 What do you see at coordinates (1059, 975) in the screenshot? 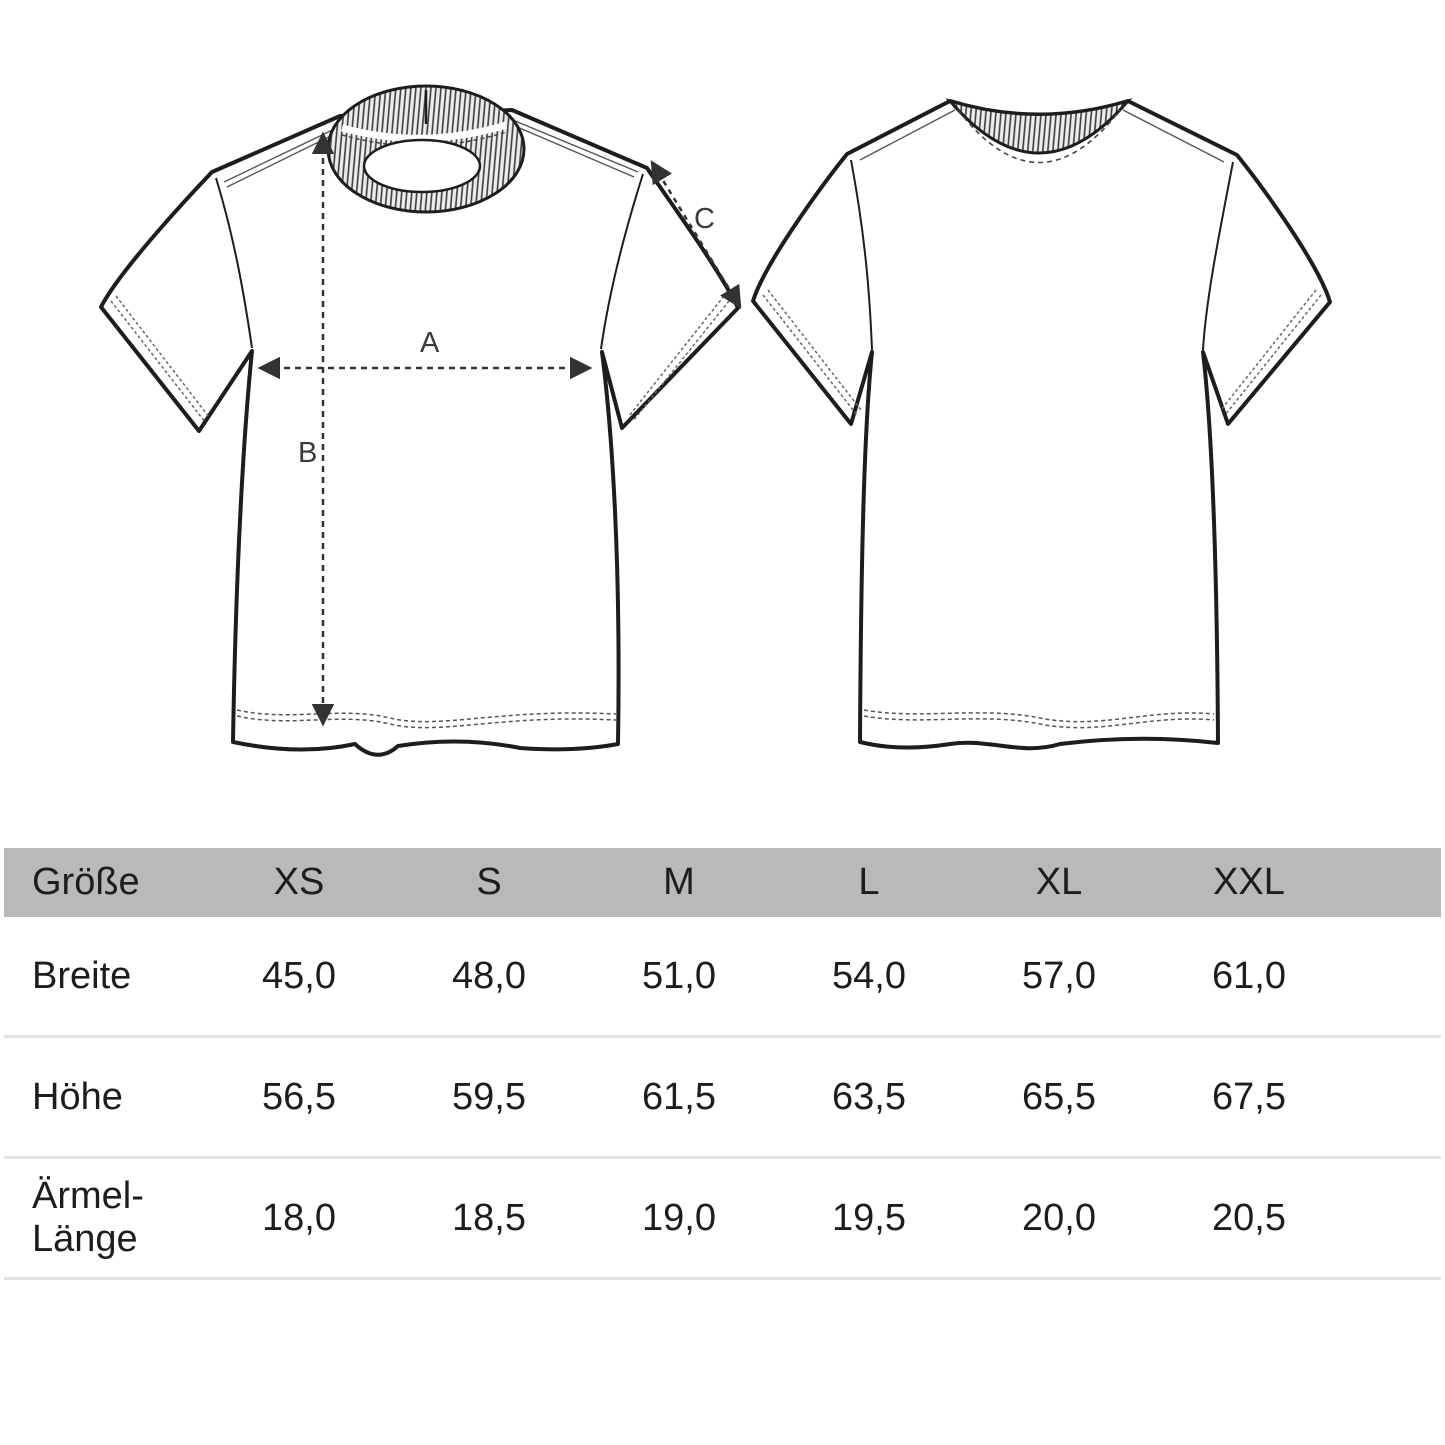
I see `cell-breite-xl: 57,0` at bounding box center [1059, 975].